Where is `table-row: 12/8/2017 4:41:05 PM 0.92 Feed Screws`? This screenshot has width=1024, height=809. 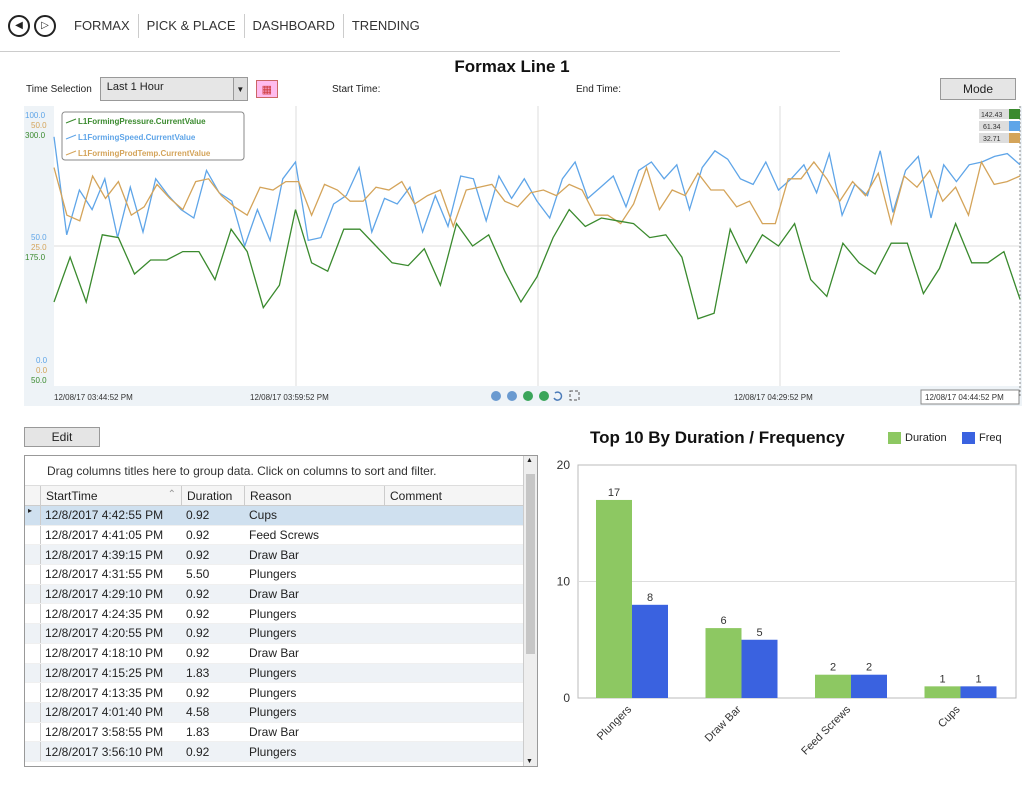
table-row: 12/8/2017 4:41:05 PM 0.92 Feed Screws is located at coordinates (281, 535).